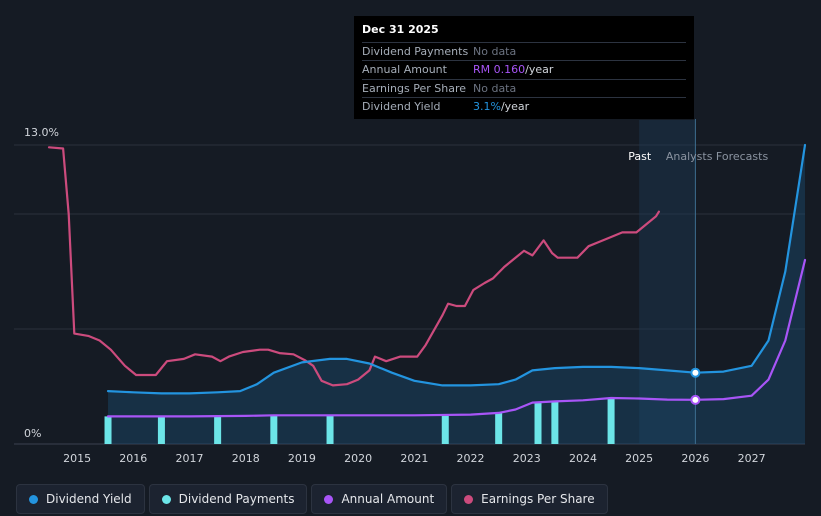  What do you see at coordinates (401, 106) in the screenshot?
I see `tooltip-label: Dividend Yield` at bounding box center [401, 106].